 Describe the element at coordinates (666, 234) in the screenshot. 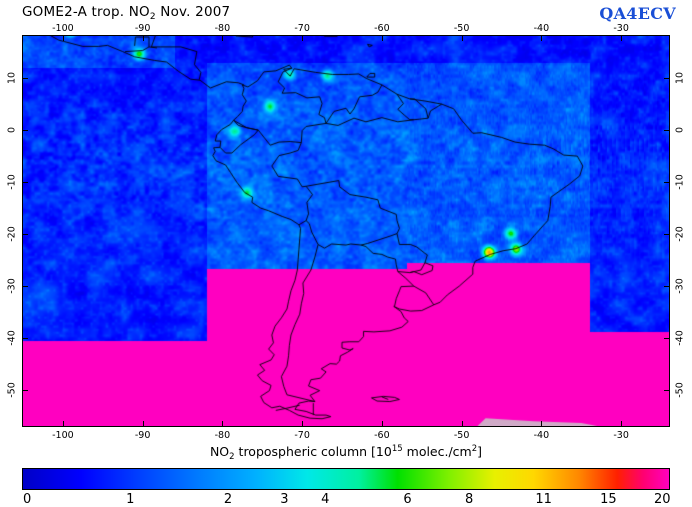

I see `ytick-right--20` at that location.